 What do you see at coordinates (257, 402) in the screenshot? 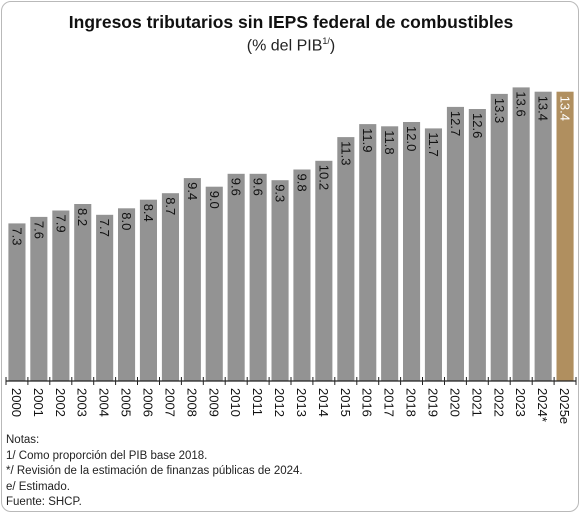
I see `x-tick-label-2011: 2011` at bounding box center [257, 402].